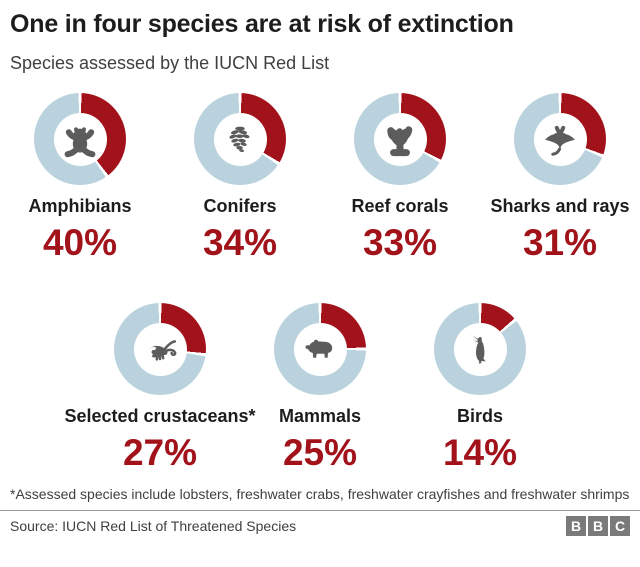  Describe the element at coordinates (320, 452) in the screenshot. I see `percent-value: 25%` at that location.